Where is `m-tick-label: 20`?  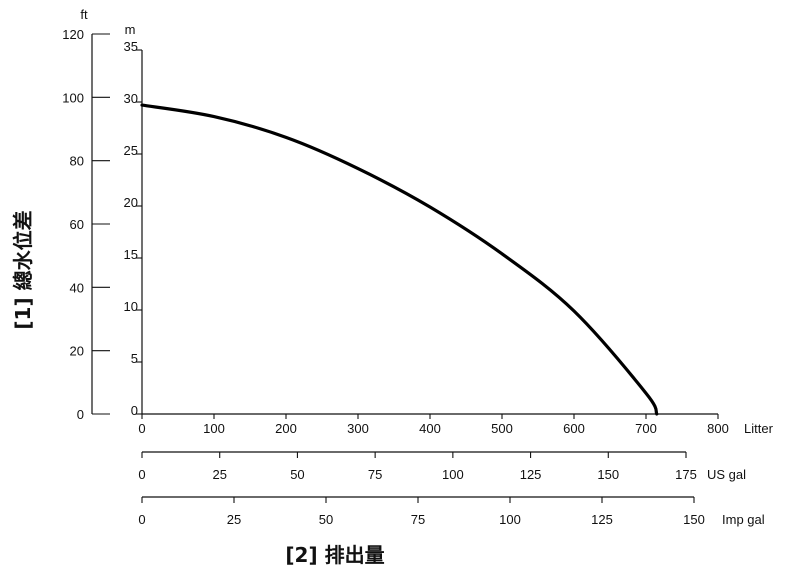 m-tick-label: 20 is located at coordinates (131, 202).